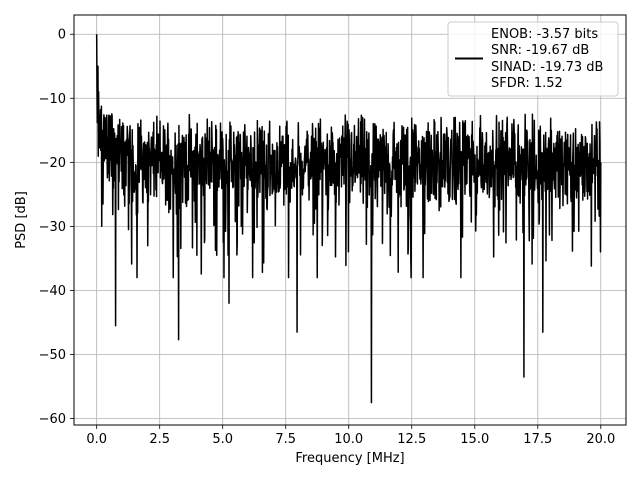 This screenshot has width=640, height=480. I want to click on x-tick-label: 17.5, so click(537, 439).